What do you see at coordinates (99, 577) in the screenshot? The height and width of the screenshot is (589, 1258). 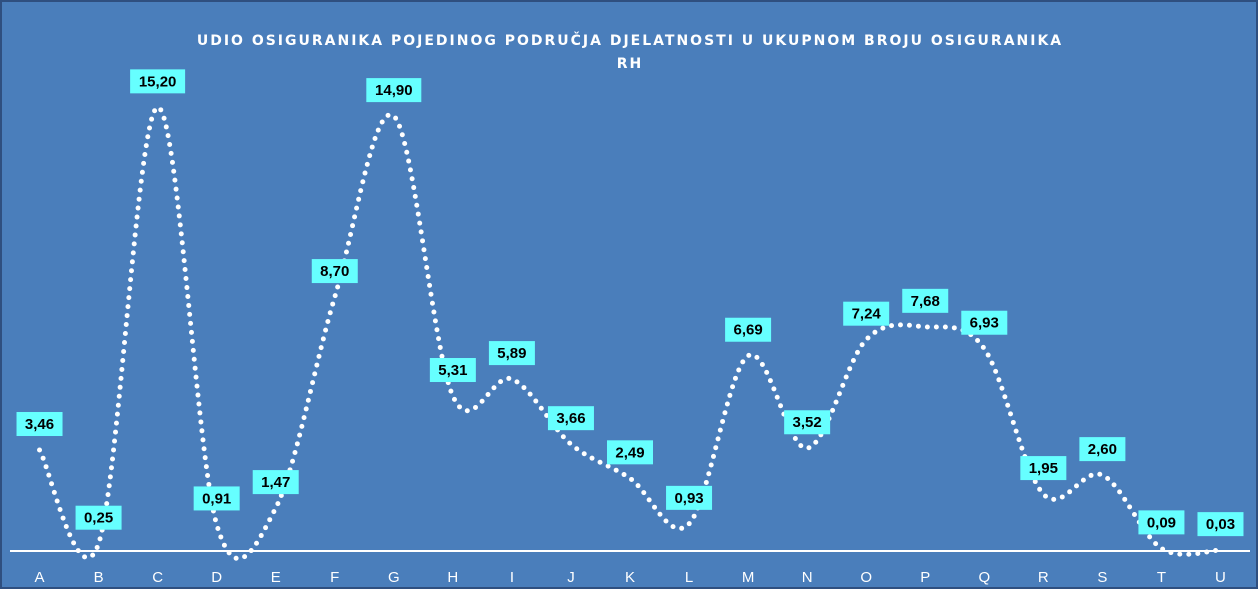 I see `x-tick-label: B` at bounding box center [99, 577].